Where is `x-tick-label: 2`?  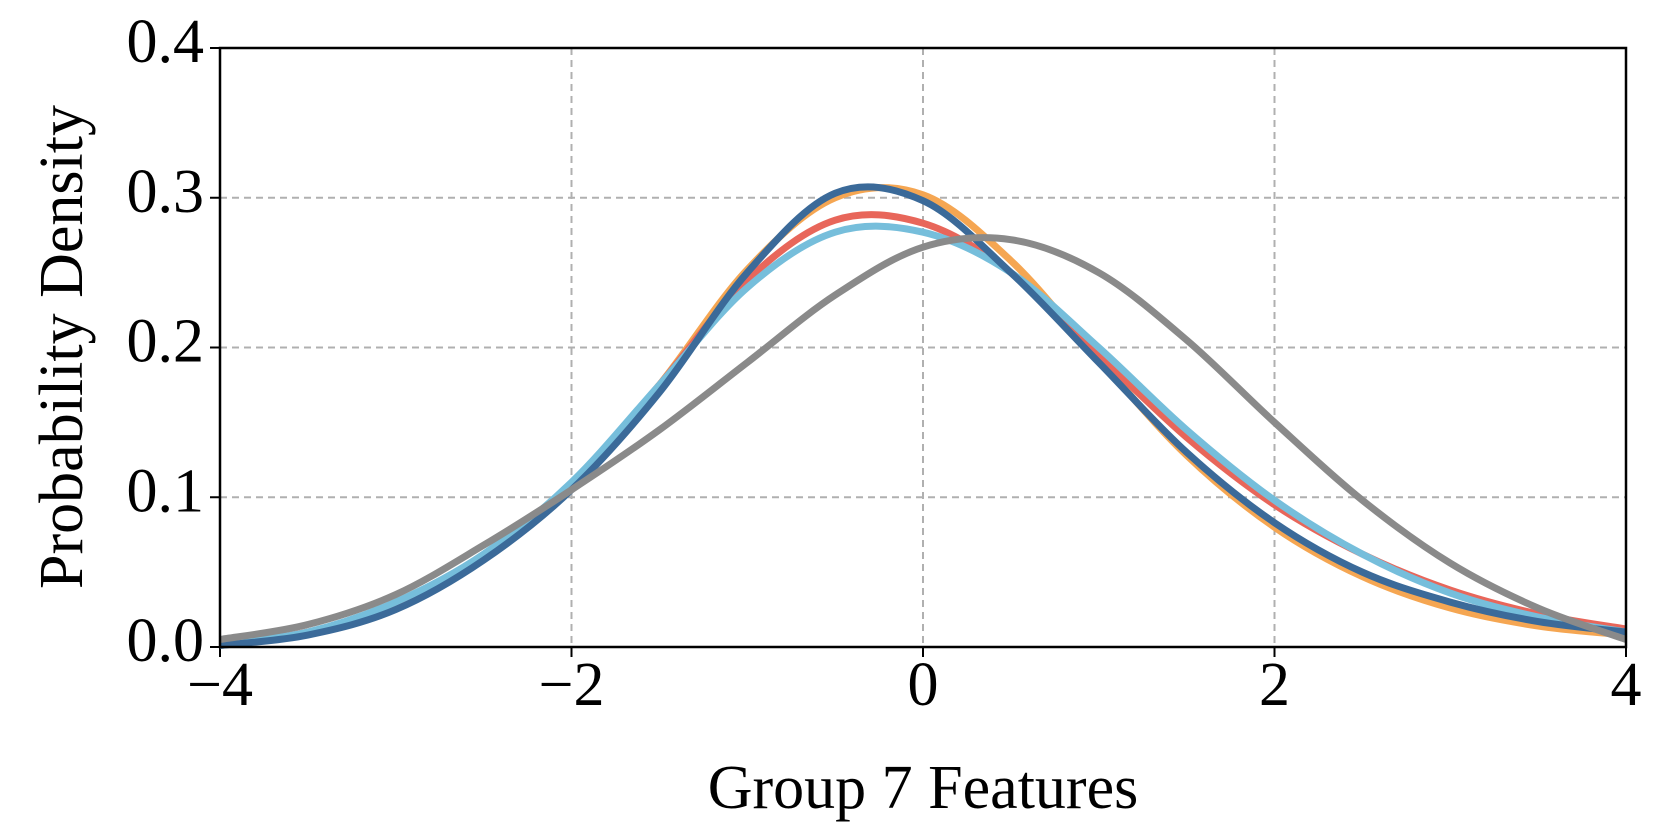
x-tick-label: 2 is located at coordinates (1274, 685).